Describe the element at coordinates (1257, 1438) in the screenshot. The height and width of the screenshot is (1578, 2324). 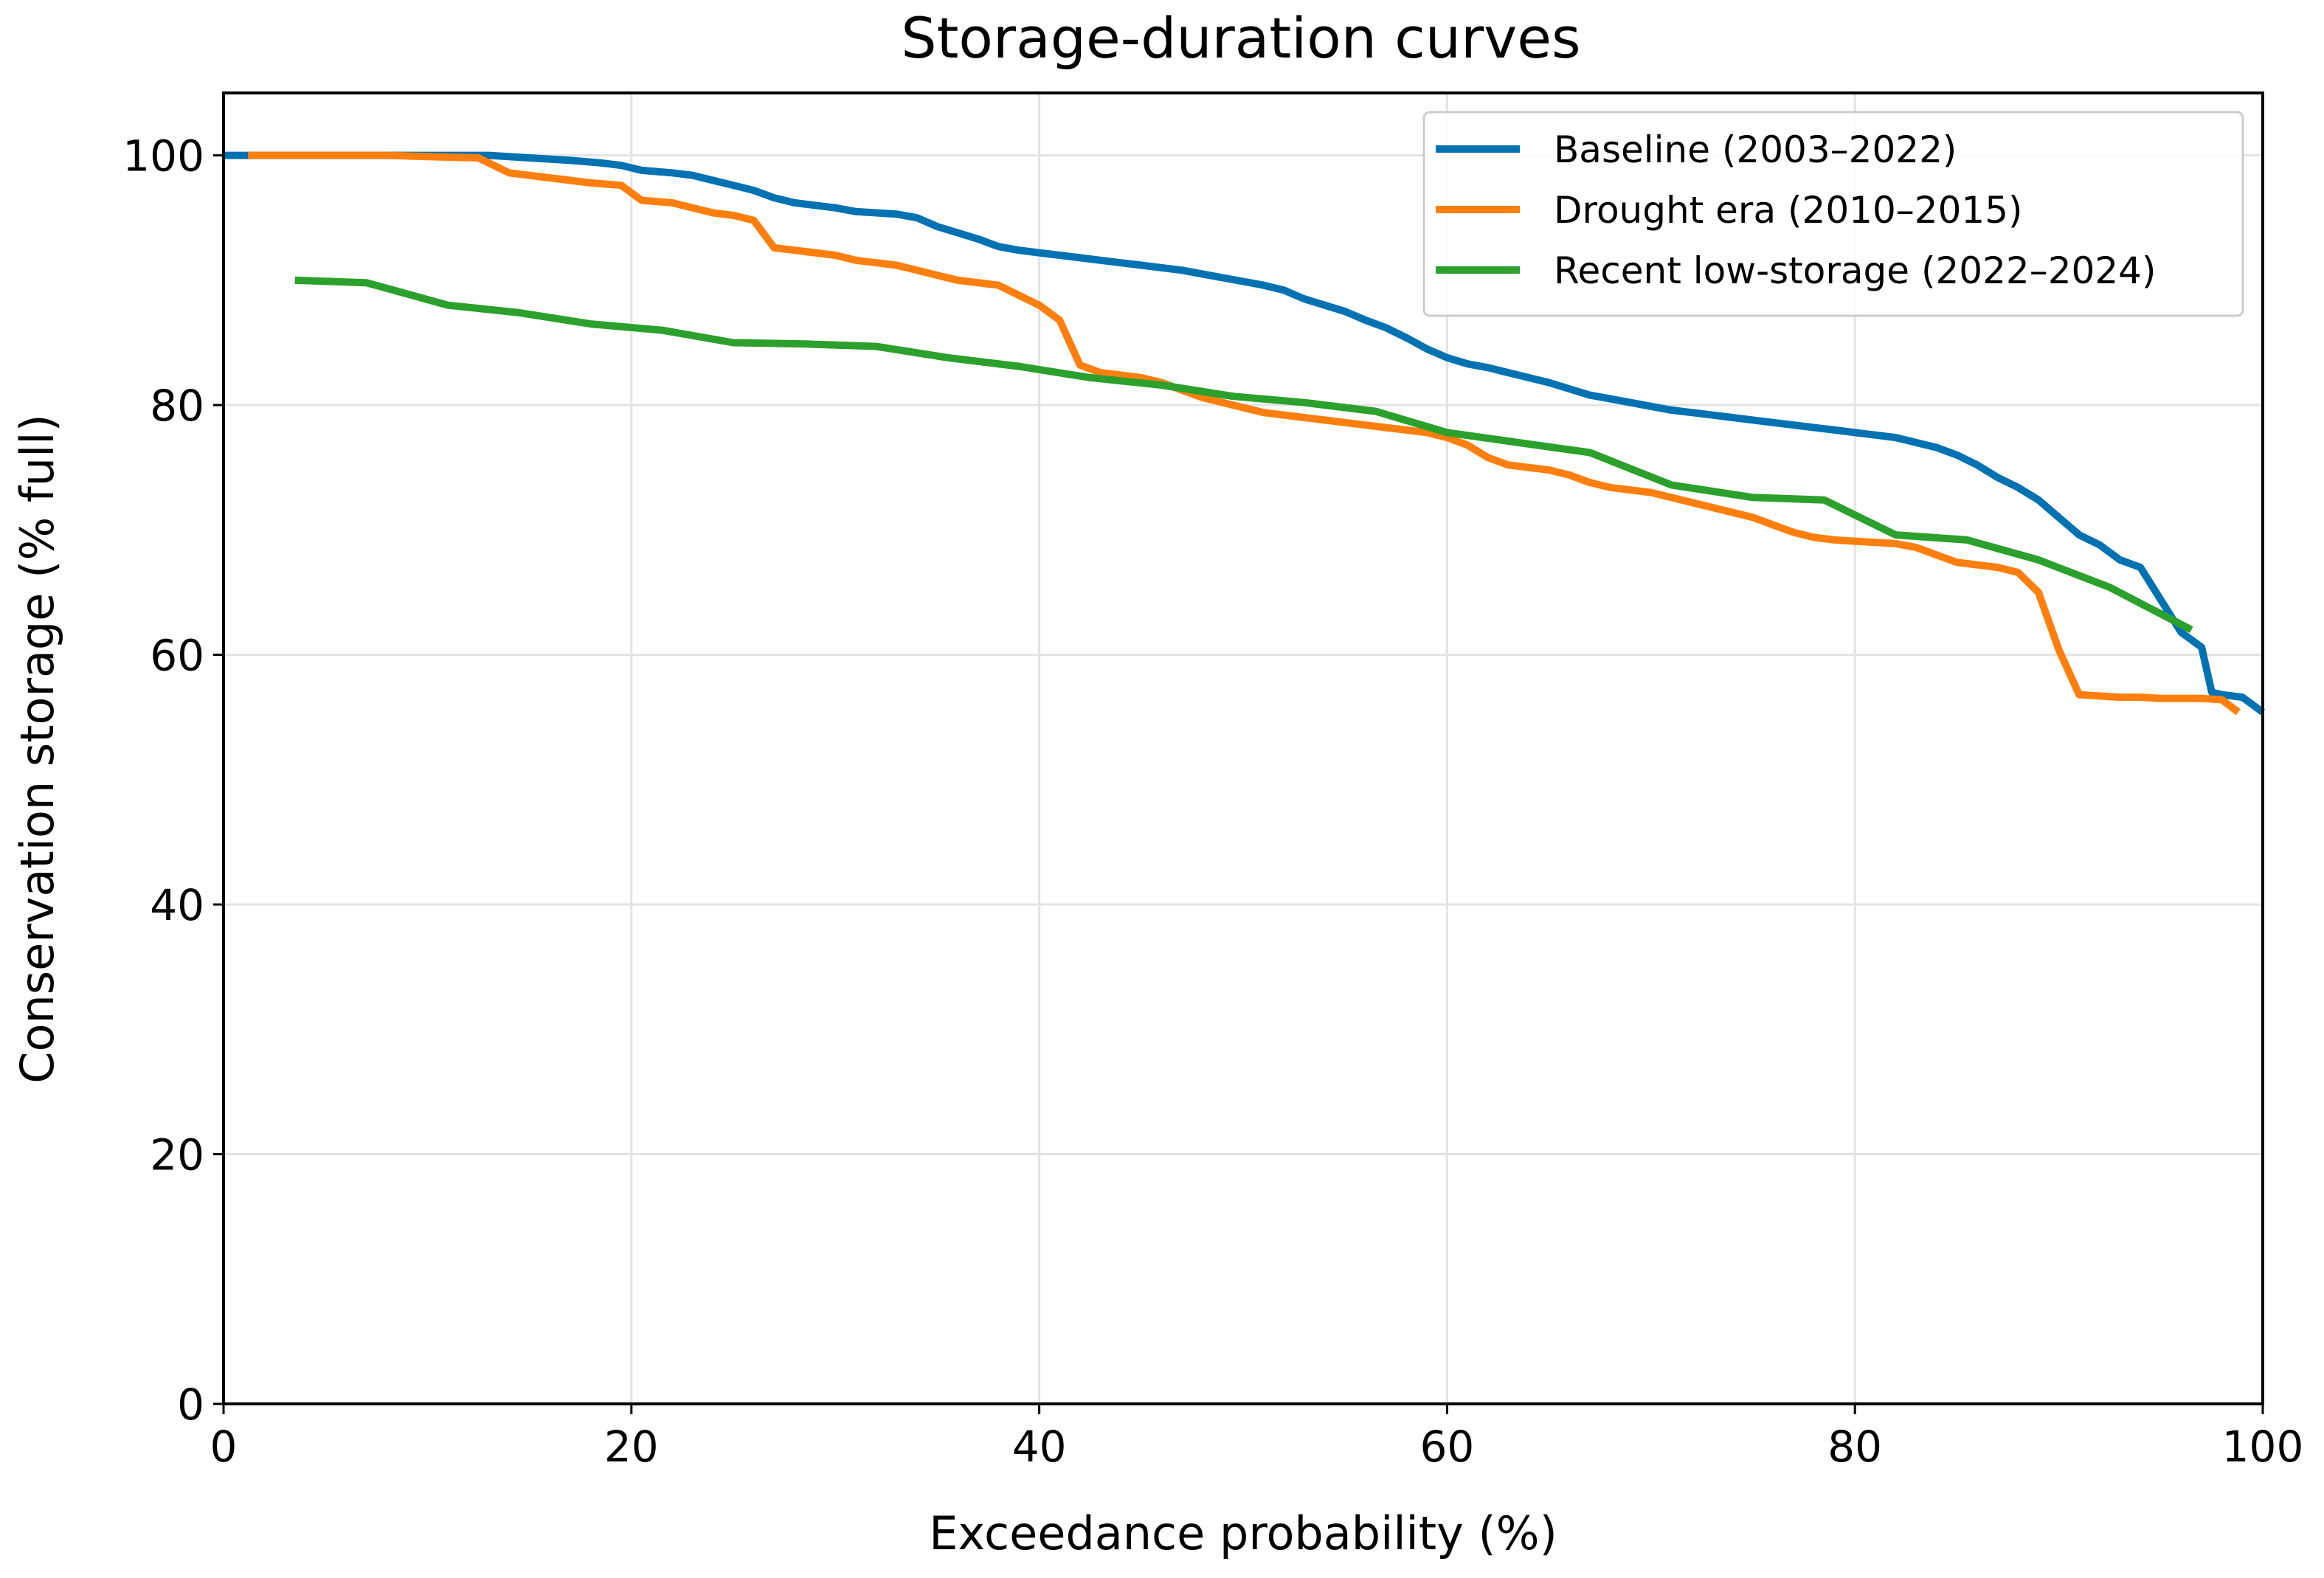
I see `x-axis-ticks: 0 20 40 60 80 100` at that location.